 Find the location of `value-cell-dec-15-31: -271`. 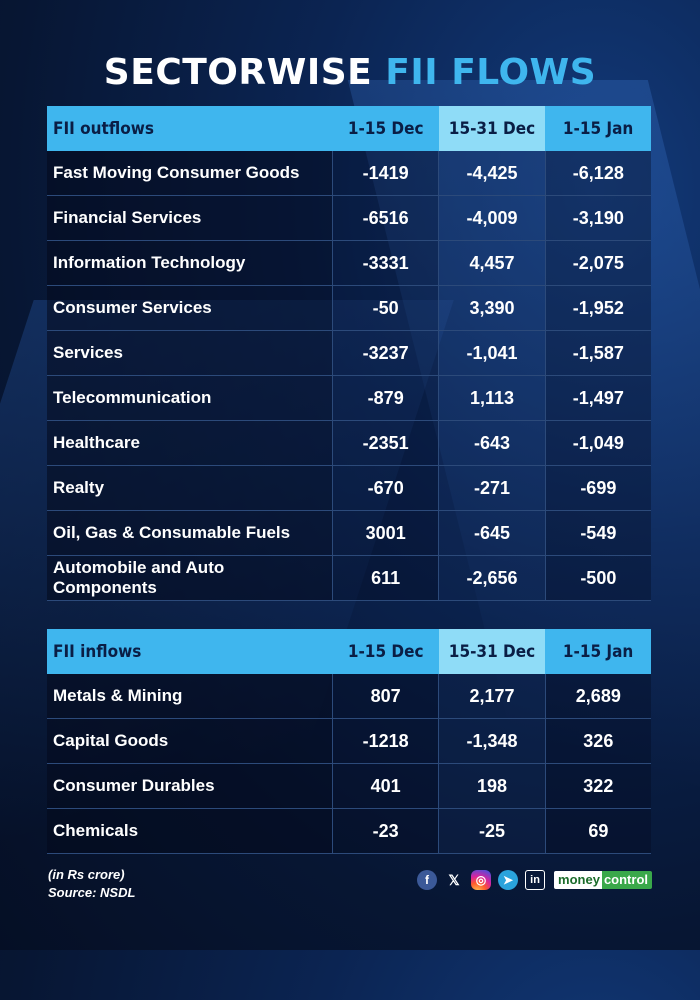

value-cell-dec-15-31: -271 is located at coordinates (492, 488).